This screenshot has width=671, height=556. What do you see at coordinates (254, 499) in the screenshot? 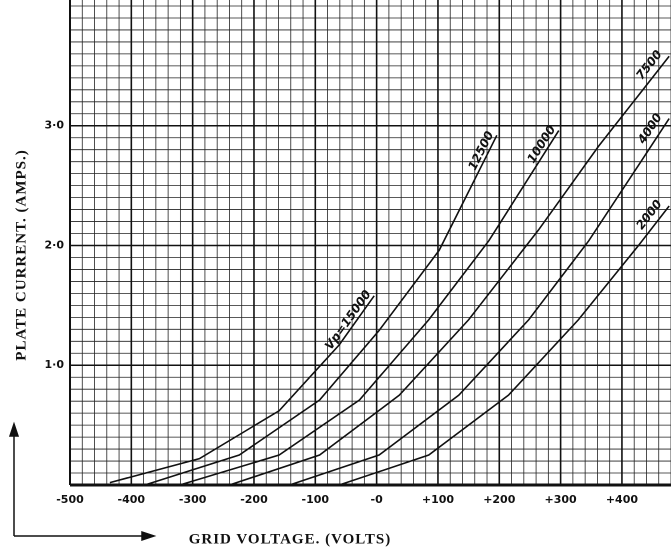
I see `x-tick-label: -200` at bounding box center [254, 499].